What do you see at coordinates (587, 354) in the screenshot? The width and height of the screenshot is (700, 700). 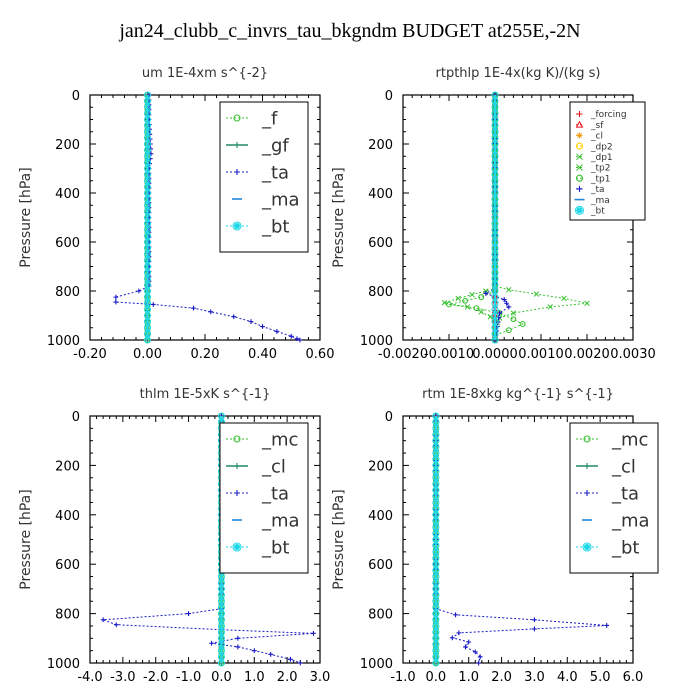 I see `x-tick-label: 0.0020` at bounding box center [587, 354].